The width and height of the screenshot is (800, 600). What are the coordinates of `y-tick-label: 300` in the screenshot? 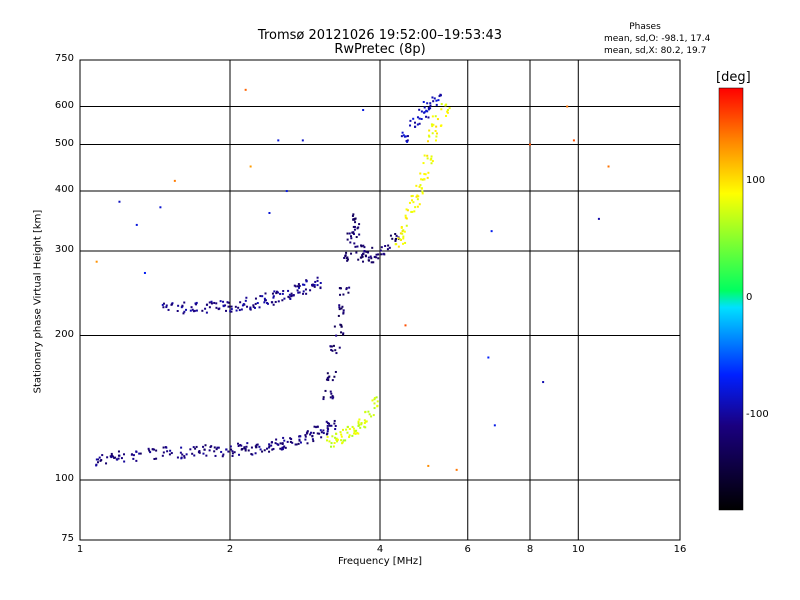 It's located at (64, 249).